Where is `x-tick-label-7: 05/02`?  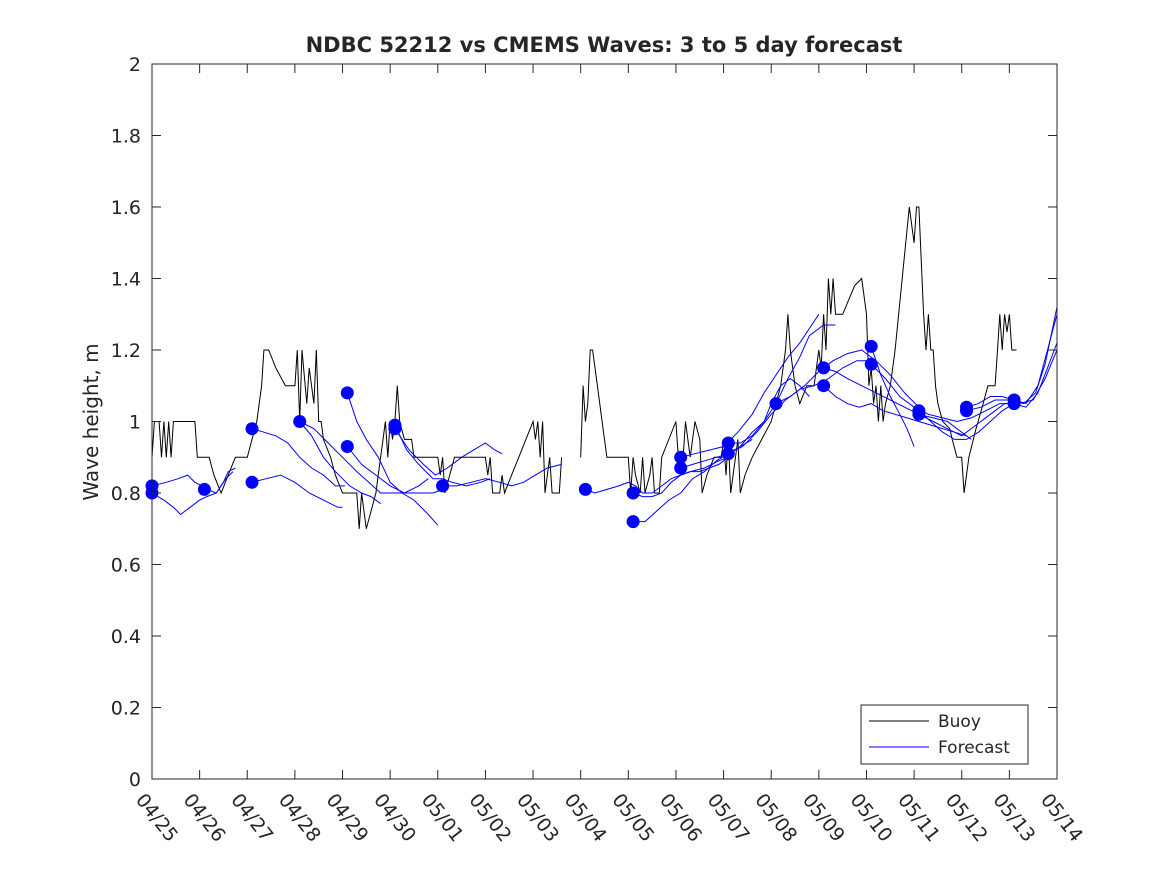
x-tick-label-7: 05/02 is located at coordinates (489, 818).